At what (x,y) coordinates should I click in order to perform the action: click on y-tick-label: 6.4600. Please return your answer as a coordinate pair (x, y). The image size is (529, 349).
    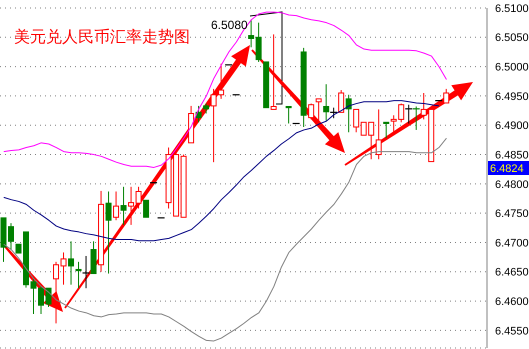
    Looking at the image, I should click on (512, 302).